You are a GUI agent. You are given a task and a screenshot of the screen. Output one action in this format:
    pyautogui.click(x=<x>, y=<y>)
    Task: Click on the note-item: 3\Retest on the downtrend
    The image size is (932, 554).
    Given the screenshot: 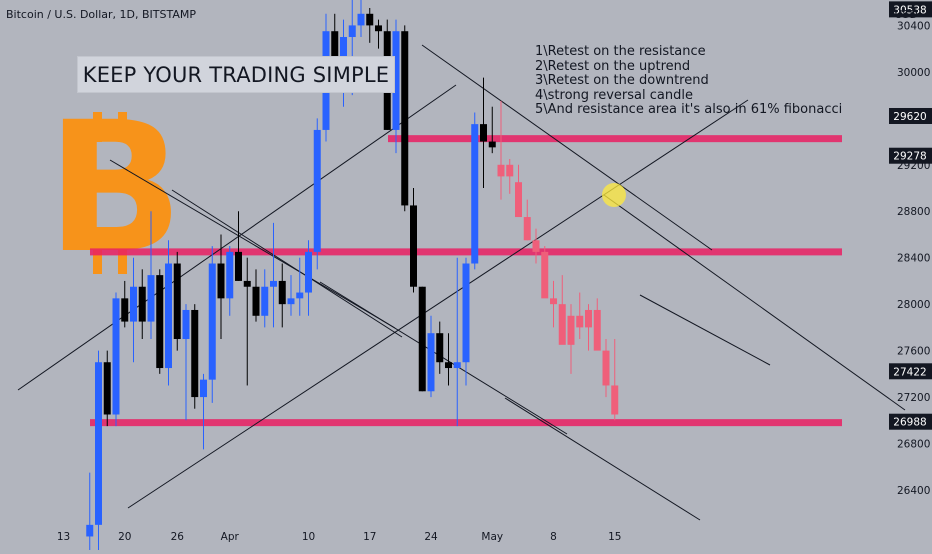 What is the action you would take?
    pyautogui.click(x=622, y=80)
    